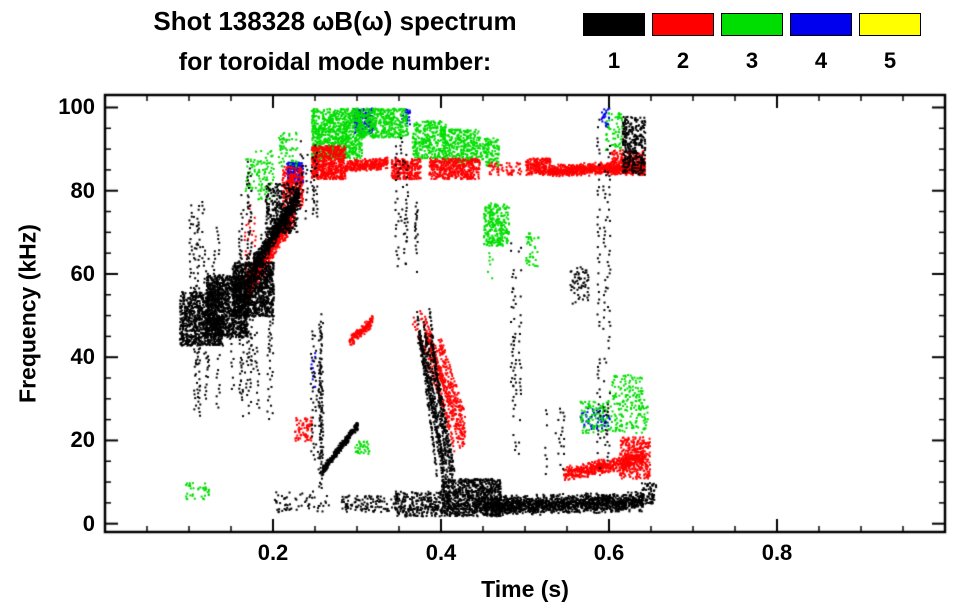  What do you see at coordinates (335, 21) in the screenshot?
I see `chart-title-line1: Shot 138328 ωB(ω) spectrum` at bounding box center [335, 21].